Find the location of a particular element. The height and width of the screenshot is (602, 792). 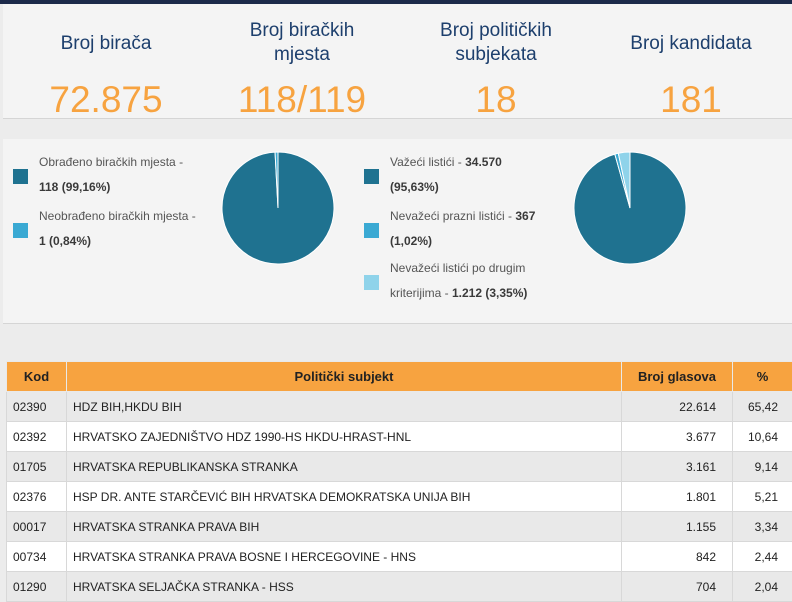

cell-votes: 704 is located at coordinates (677, 587).